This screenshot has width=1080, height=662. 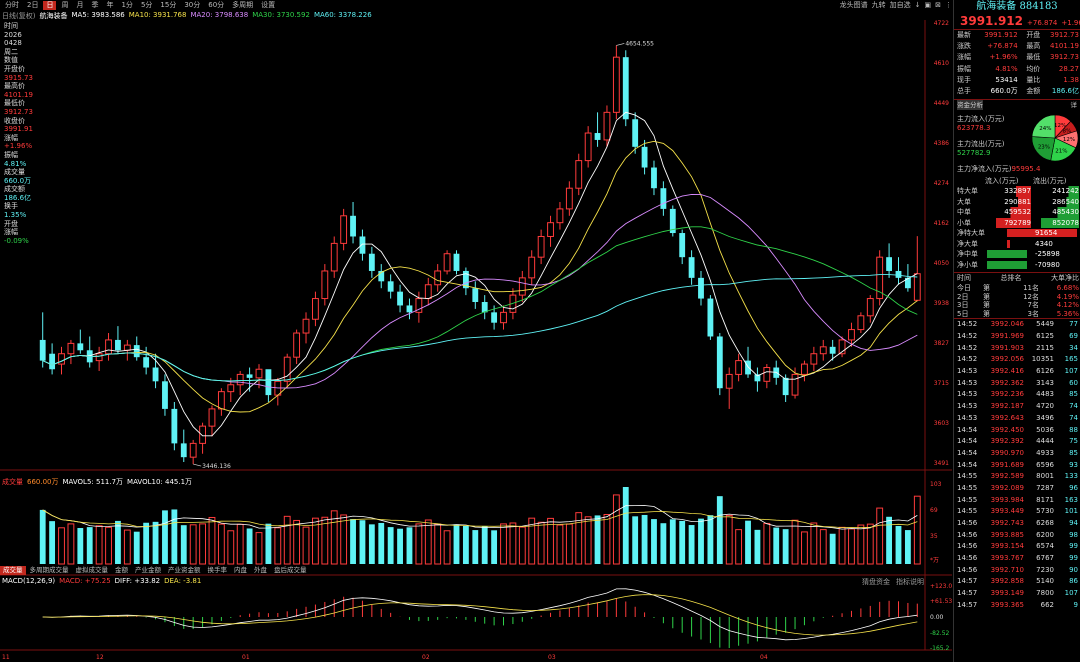 What do you see at coordinates (1033, 35) in the screenshot?
I see `quote-label: 开盘` at bounding box center [1033, 35].